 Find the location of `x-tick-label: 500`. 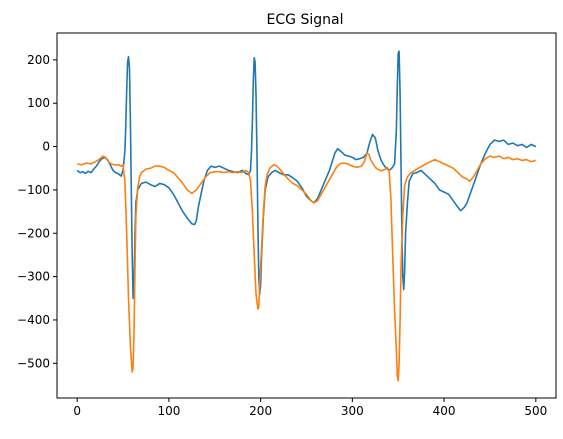

x-tick-label: 500 is located at coordinates (535, 411).